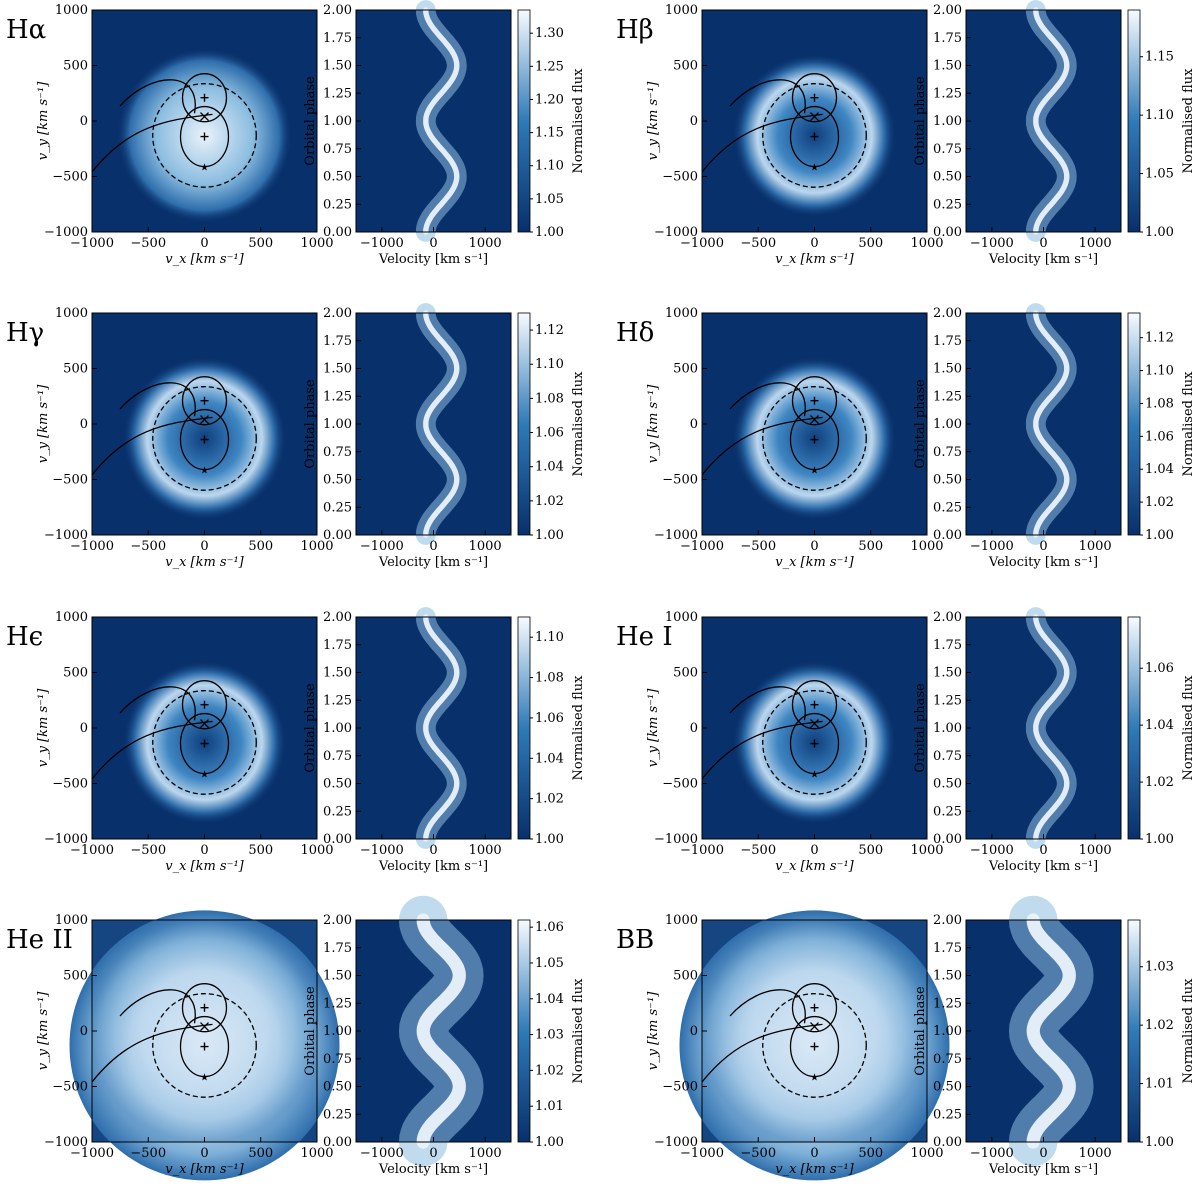 This screenshot has width=1200, height=1188. What do you see at coordinates (947, 93) in the screenshot?
I see `trail-ytick: 1.25` at bounding box center [947, 93].